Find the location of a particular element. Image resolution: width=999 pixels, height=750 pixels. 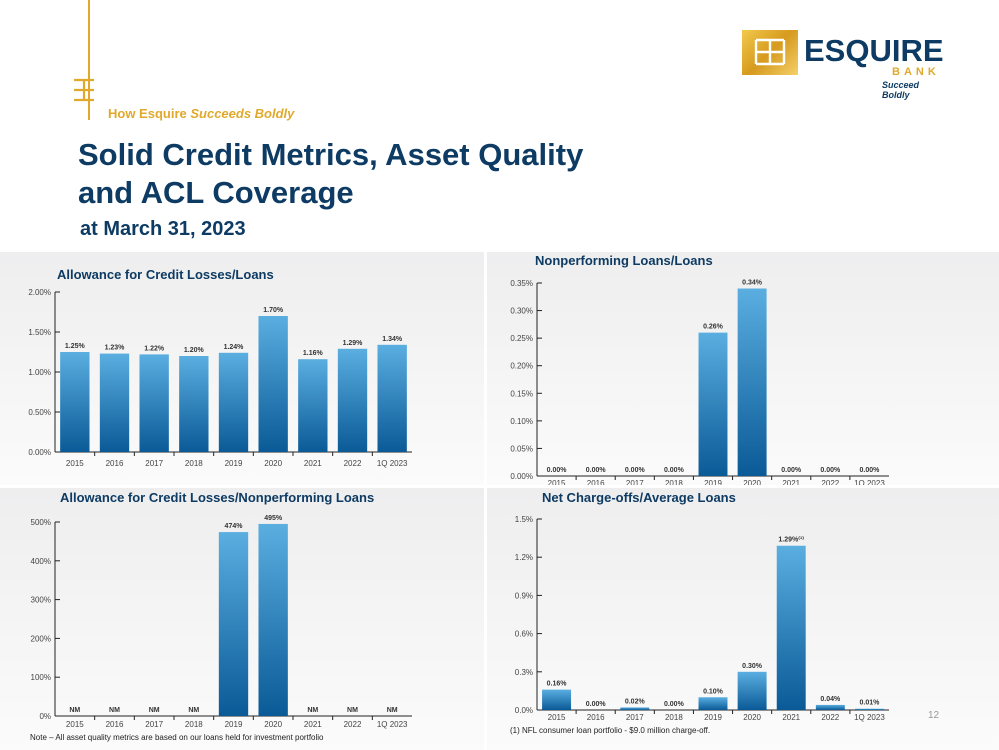

y-tick-label: 1.5% is located at coordinates (524, 519).